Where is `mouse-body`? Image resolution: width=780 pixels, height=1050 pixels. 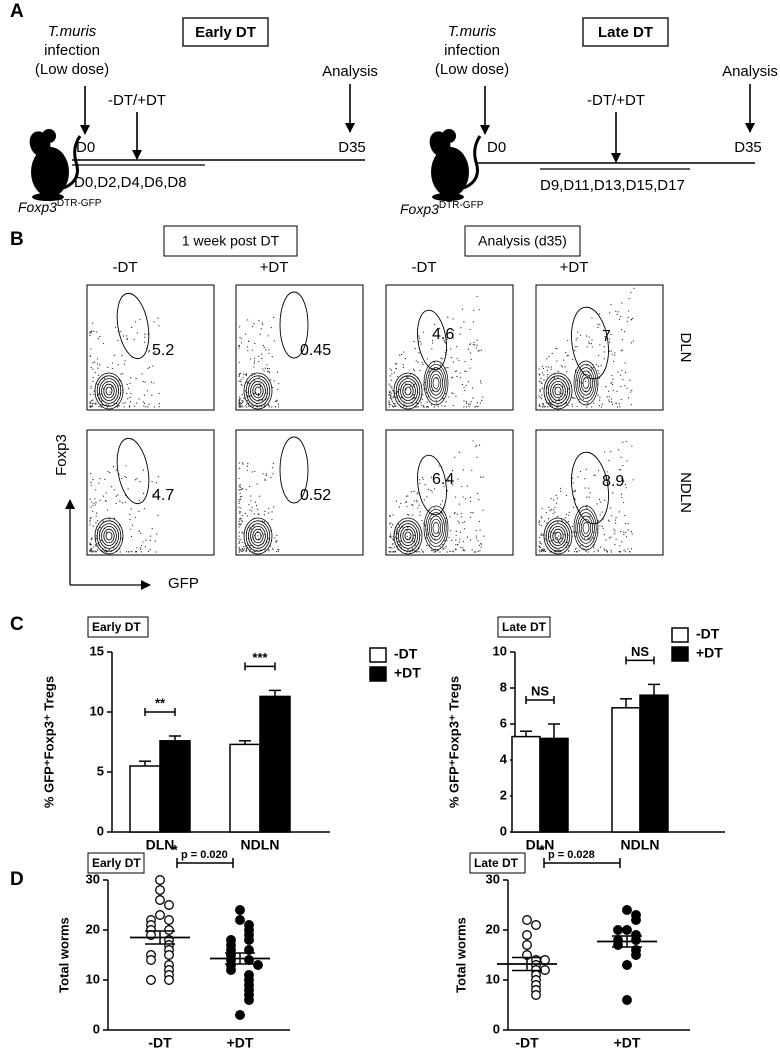 mouse-body is located at coordinates (50, 172).